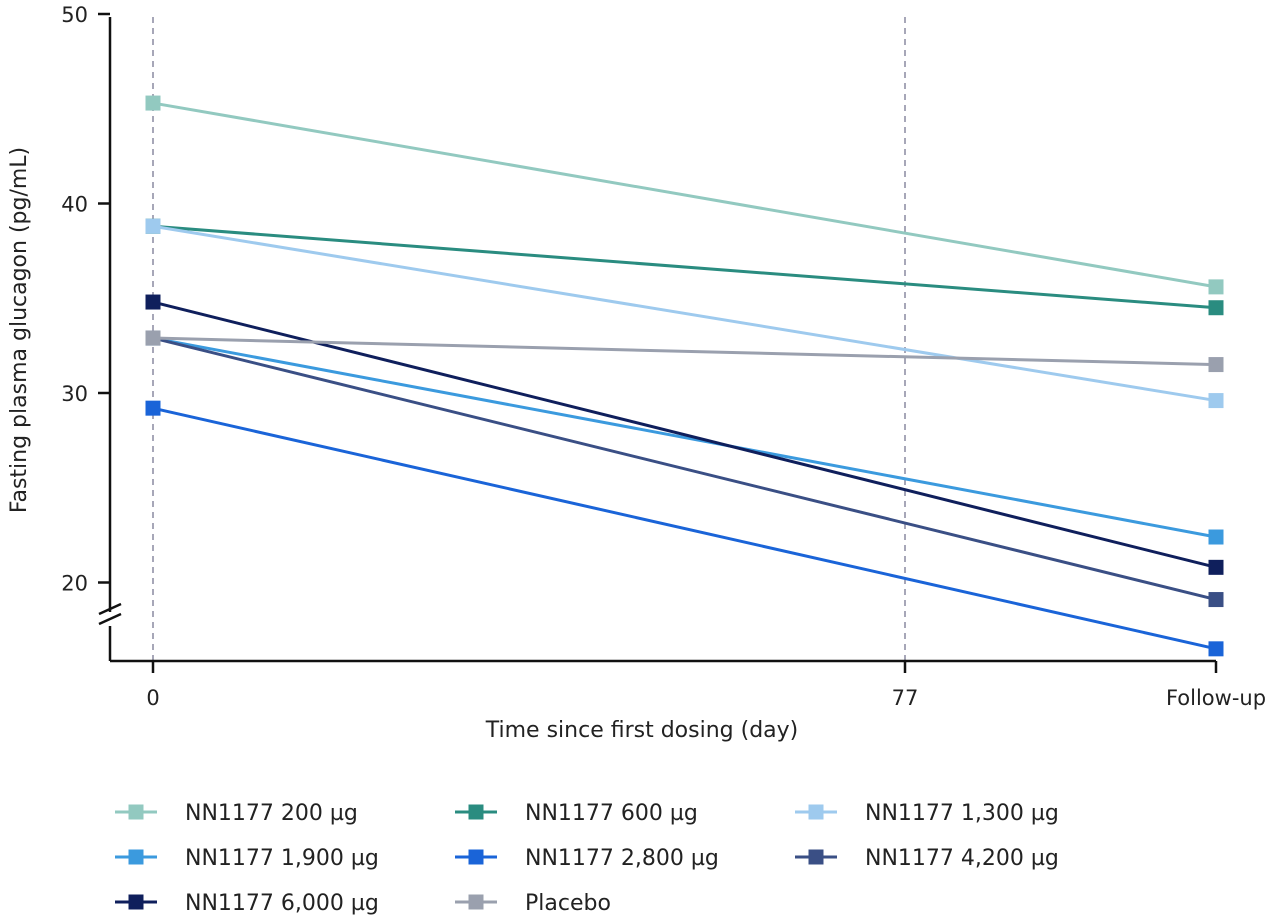 The width and height of the screenshot is (1280, 923). I want to click on legend-item: NN1177 6,000 µg, so click(247, 903).